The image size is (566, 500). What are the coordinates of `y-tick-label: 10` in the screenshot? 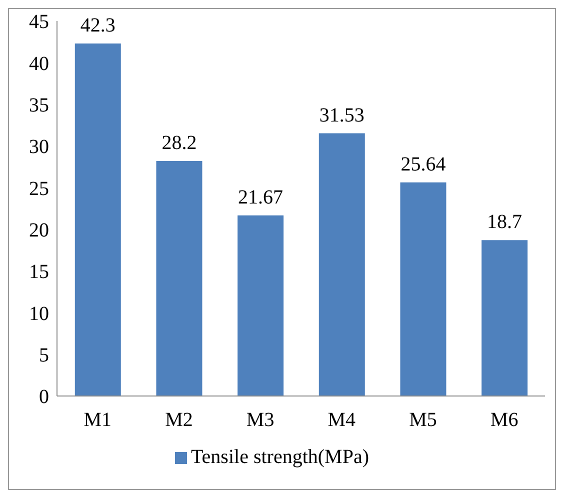 It's located at (39, 313).